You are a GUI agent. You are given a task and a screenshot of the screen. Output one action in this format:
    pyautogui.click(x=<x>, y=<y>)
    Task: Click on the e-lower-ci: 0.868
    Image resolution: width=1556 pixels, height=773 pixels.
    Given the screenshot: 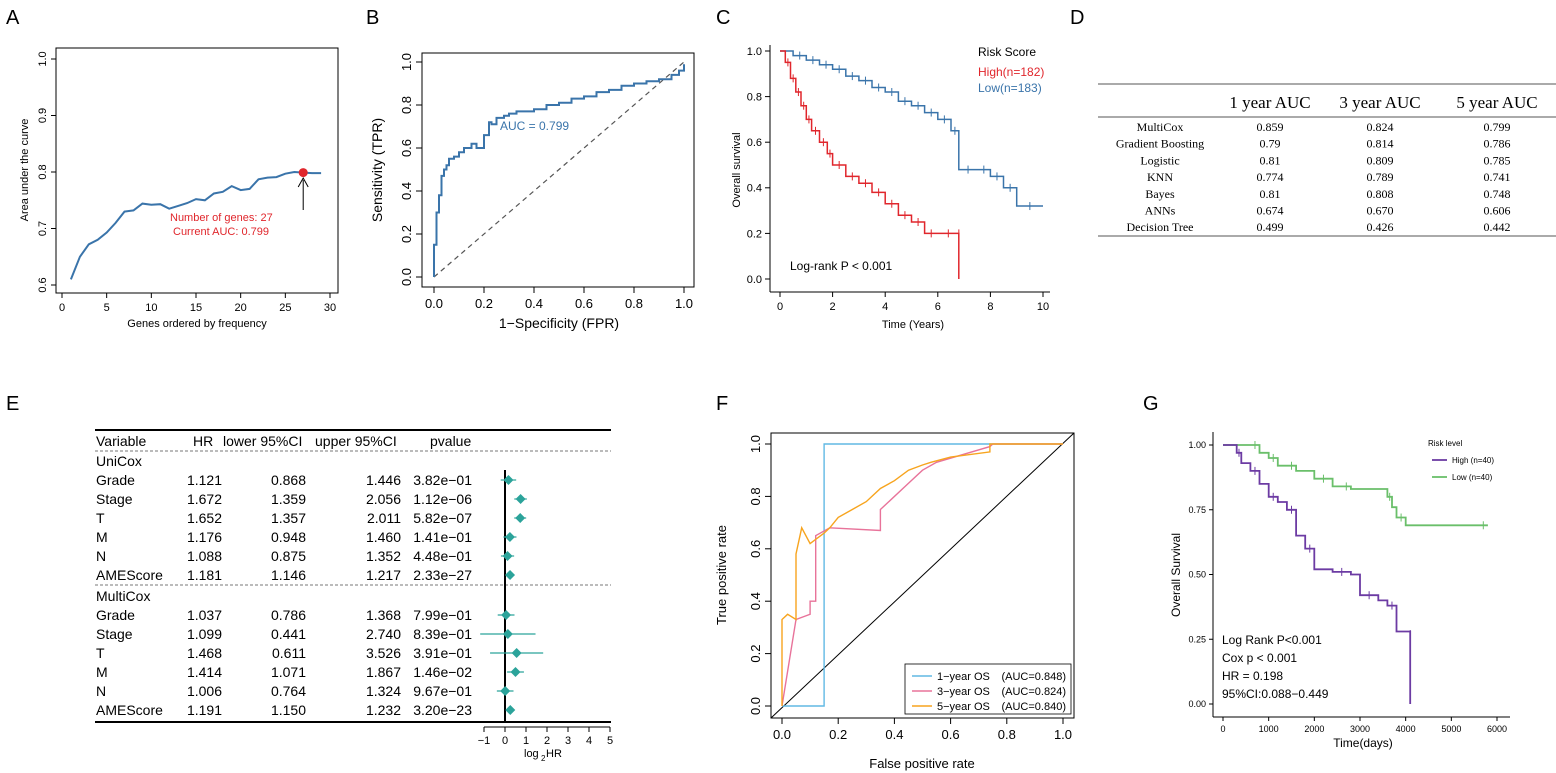 What is the action you would take?
    pyautogui.click(x=288, y=480)
    